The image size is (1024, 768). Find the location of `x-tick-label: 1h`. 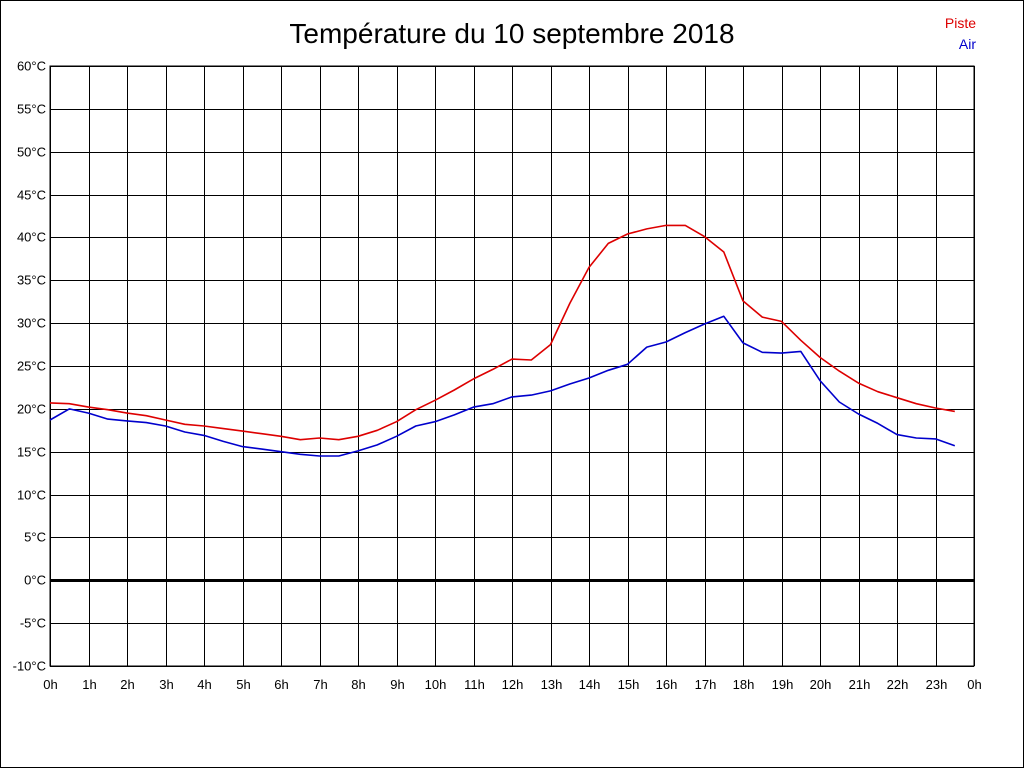

x-tick-label: 1h is located at coordinates (89, 684).